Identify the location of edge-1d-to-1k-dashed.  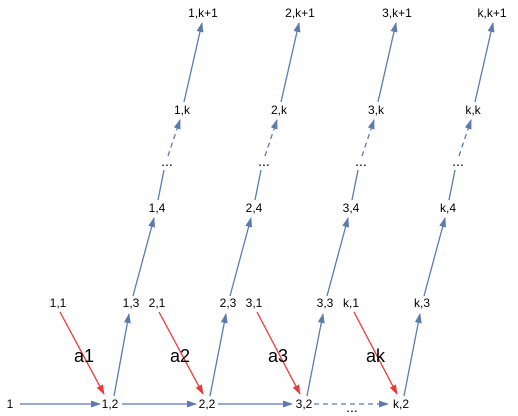
(174, 138).